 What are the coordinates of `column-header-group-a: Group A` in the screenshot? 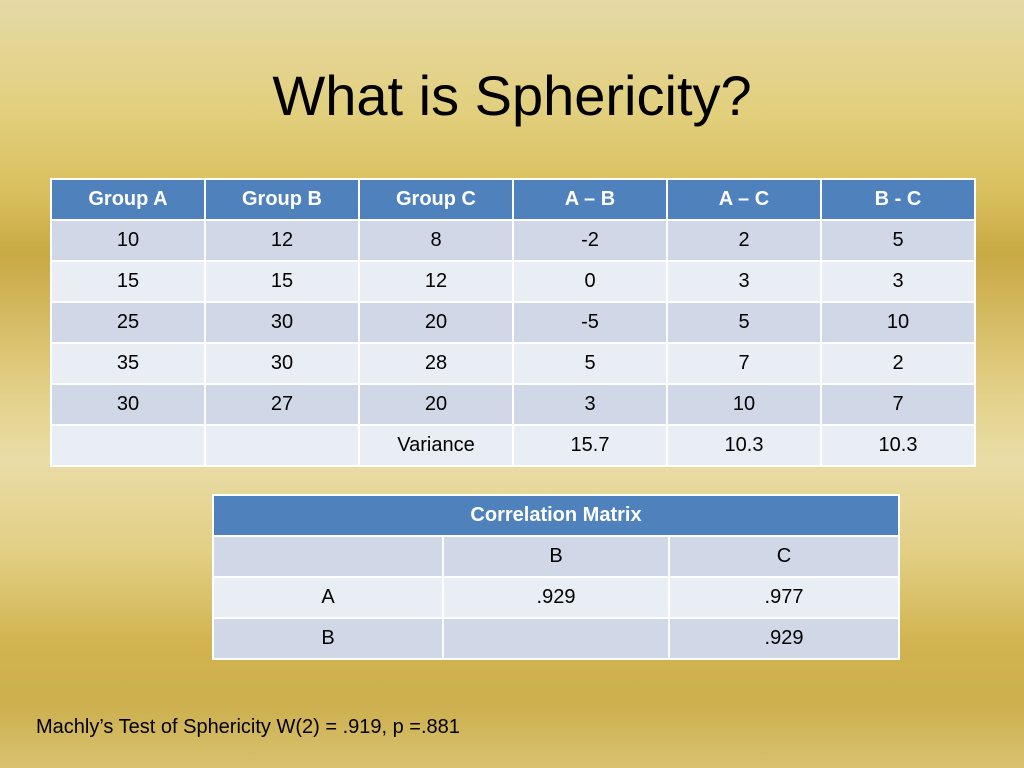 It's located at (129, 200).